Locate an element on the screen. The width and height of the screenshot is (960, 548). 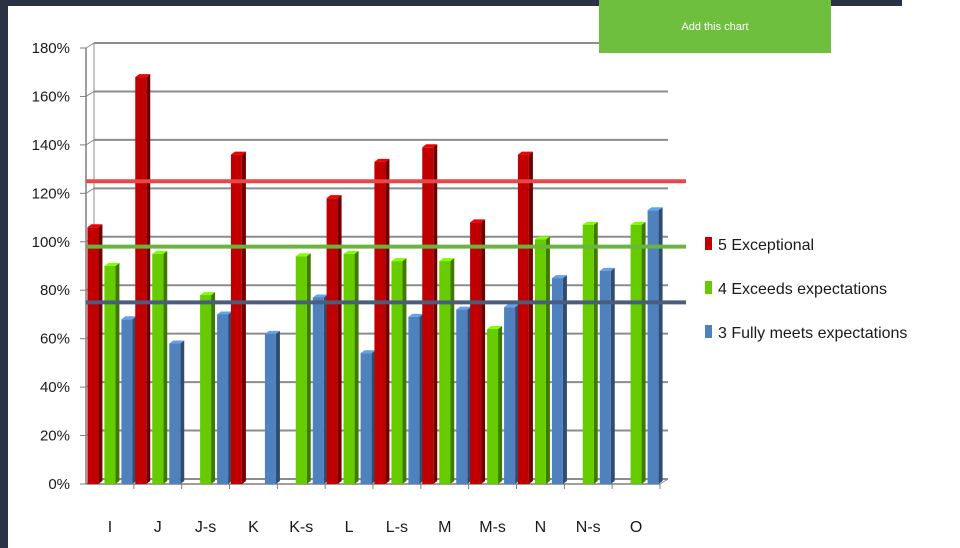
legend-label: 3 Fully meets expectations is located at coordinates (812, 333).